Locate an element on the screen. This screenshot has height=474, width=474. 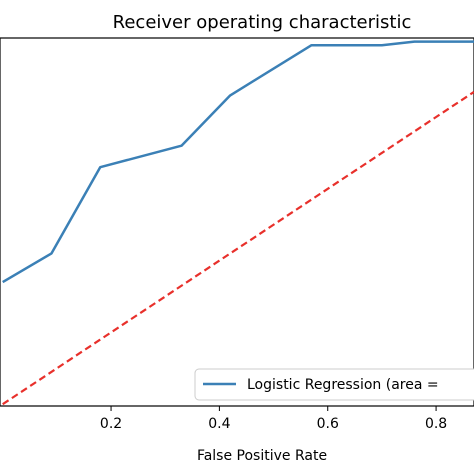
legend-label: Logistic Regression (area = is located at coordinates (343, 385).